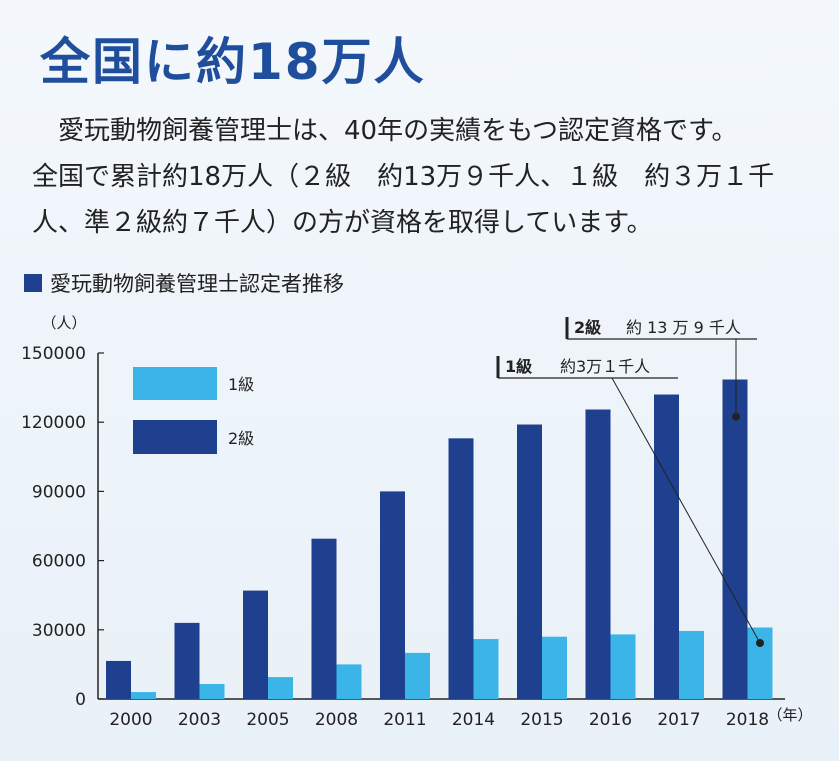 The height and width of the screenshot is (761, 839). I want to click on callout-tag-level1: 1級, so click(518, 366).